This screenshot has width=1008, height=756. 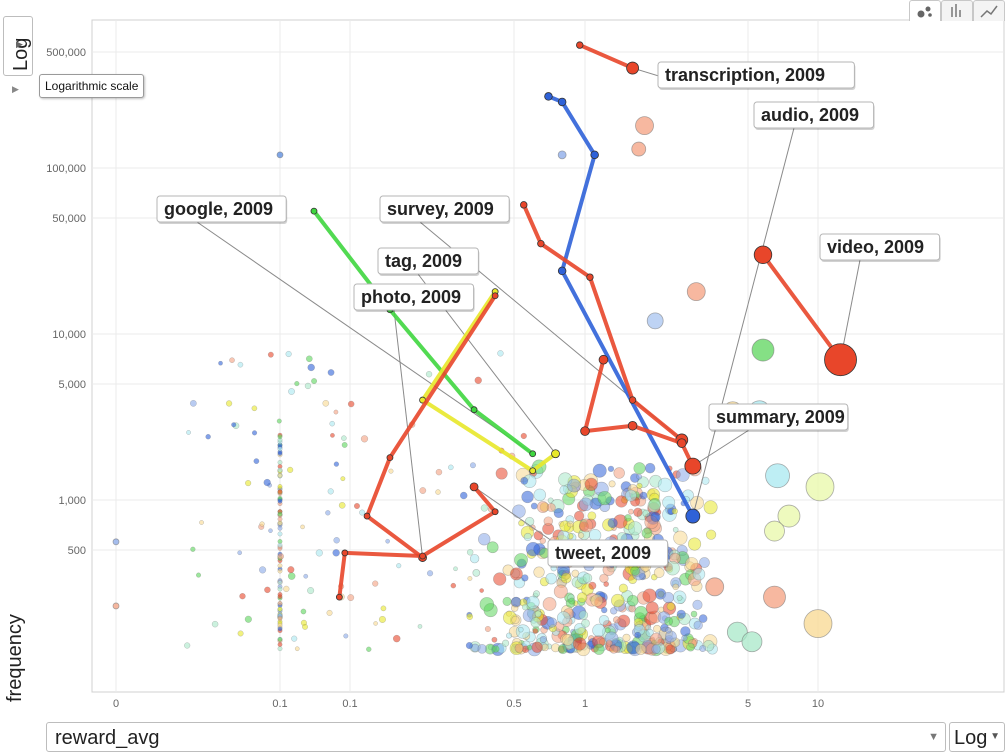 What do you see at coordinates (72, 385) in the screenshot?
I see `y-tick-label: 5,000` at bounding box center [72, 385].